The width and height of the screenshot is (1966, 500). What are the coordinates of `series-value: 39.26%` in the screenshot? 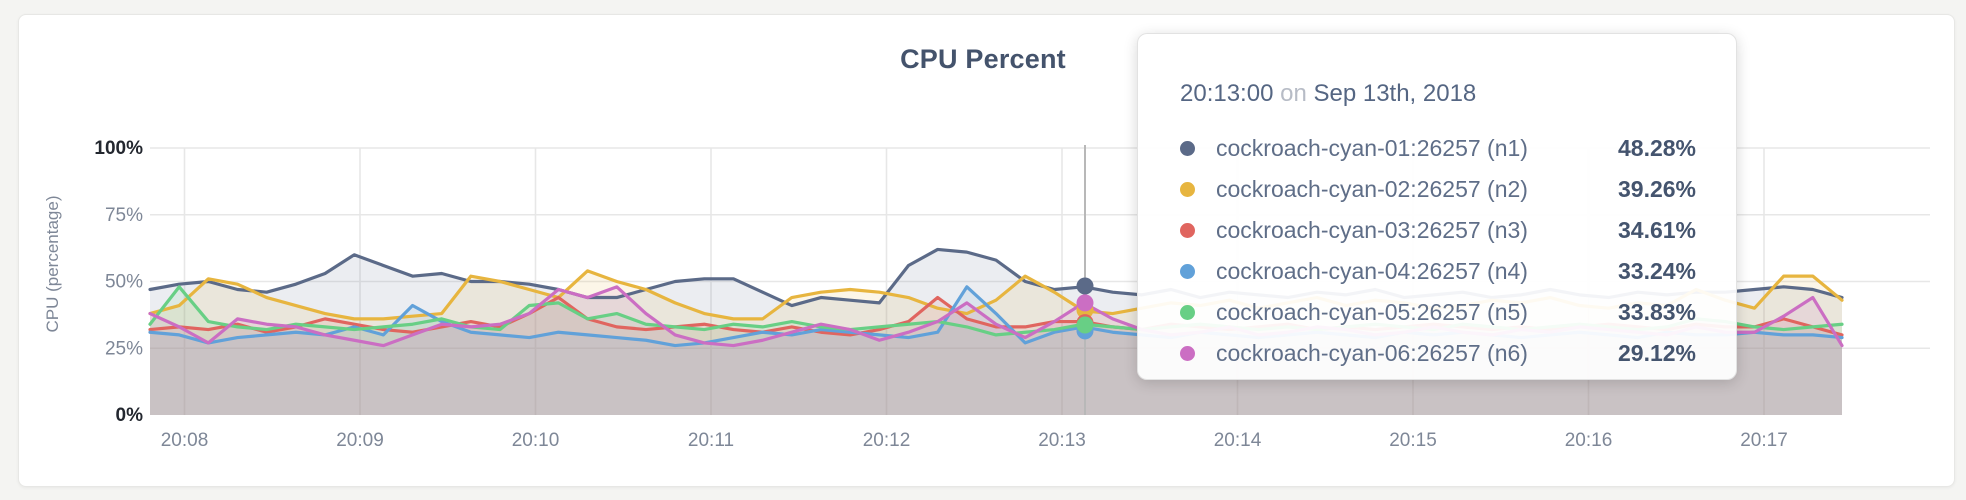 It's located at (1656, 189).